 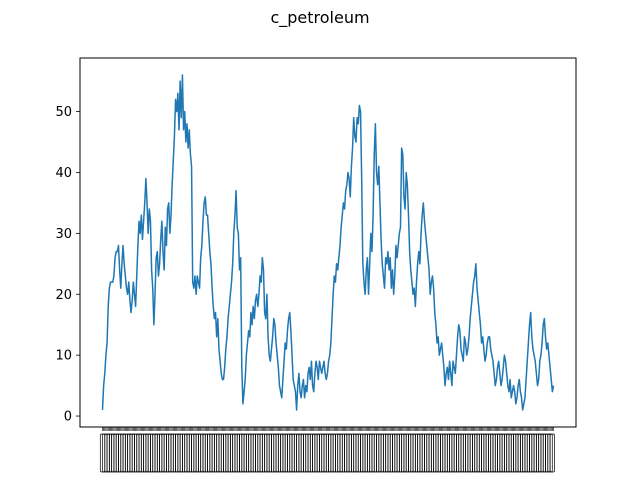 I want to click on y-tick-label: 0, so click(x=68, y=417).